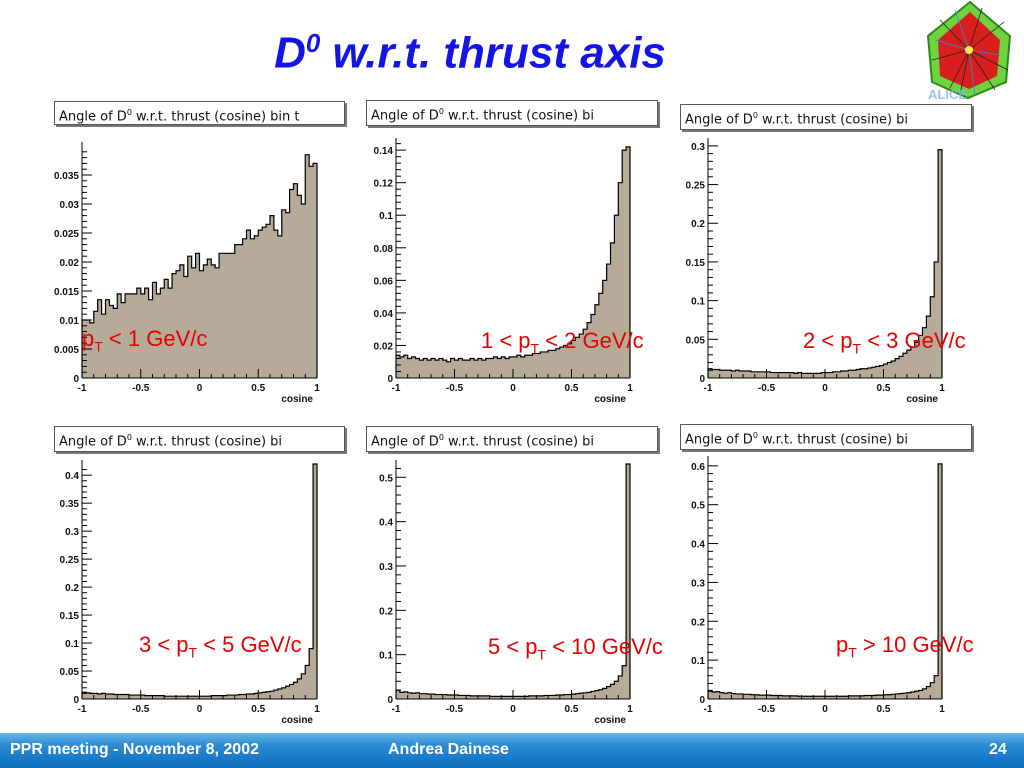 The image size is (1024, 768). I want to click on y-tick-label: 0.15, so click(696, 263).